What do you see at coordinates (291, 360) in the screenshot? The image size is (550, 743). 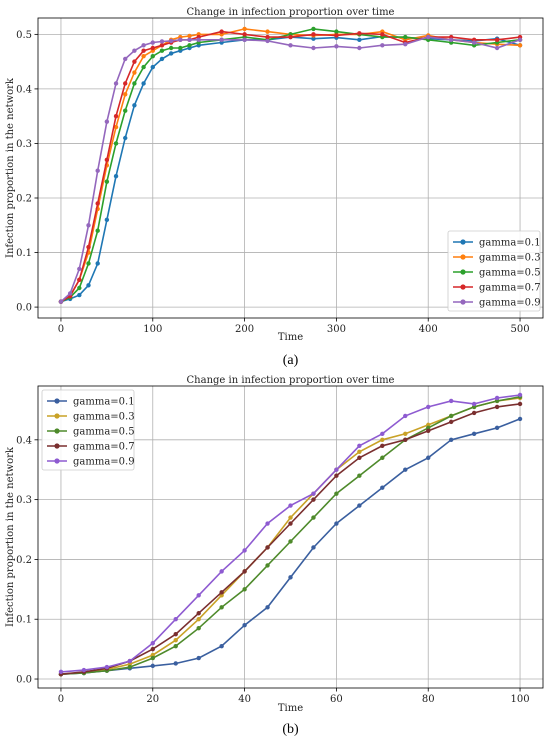 I see `panel-label: (a)` at bounding box center [291, 360].